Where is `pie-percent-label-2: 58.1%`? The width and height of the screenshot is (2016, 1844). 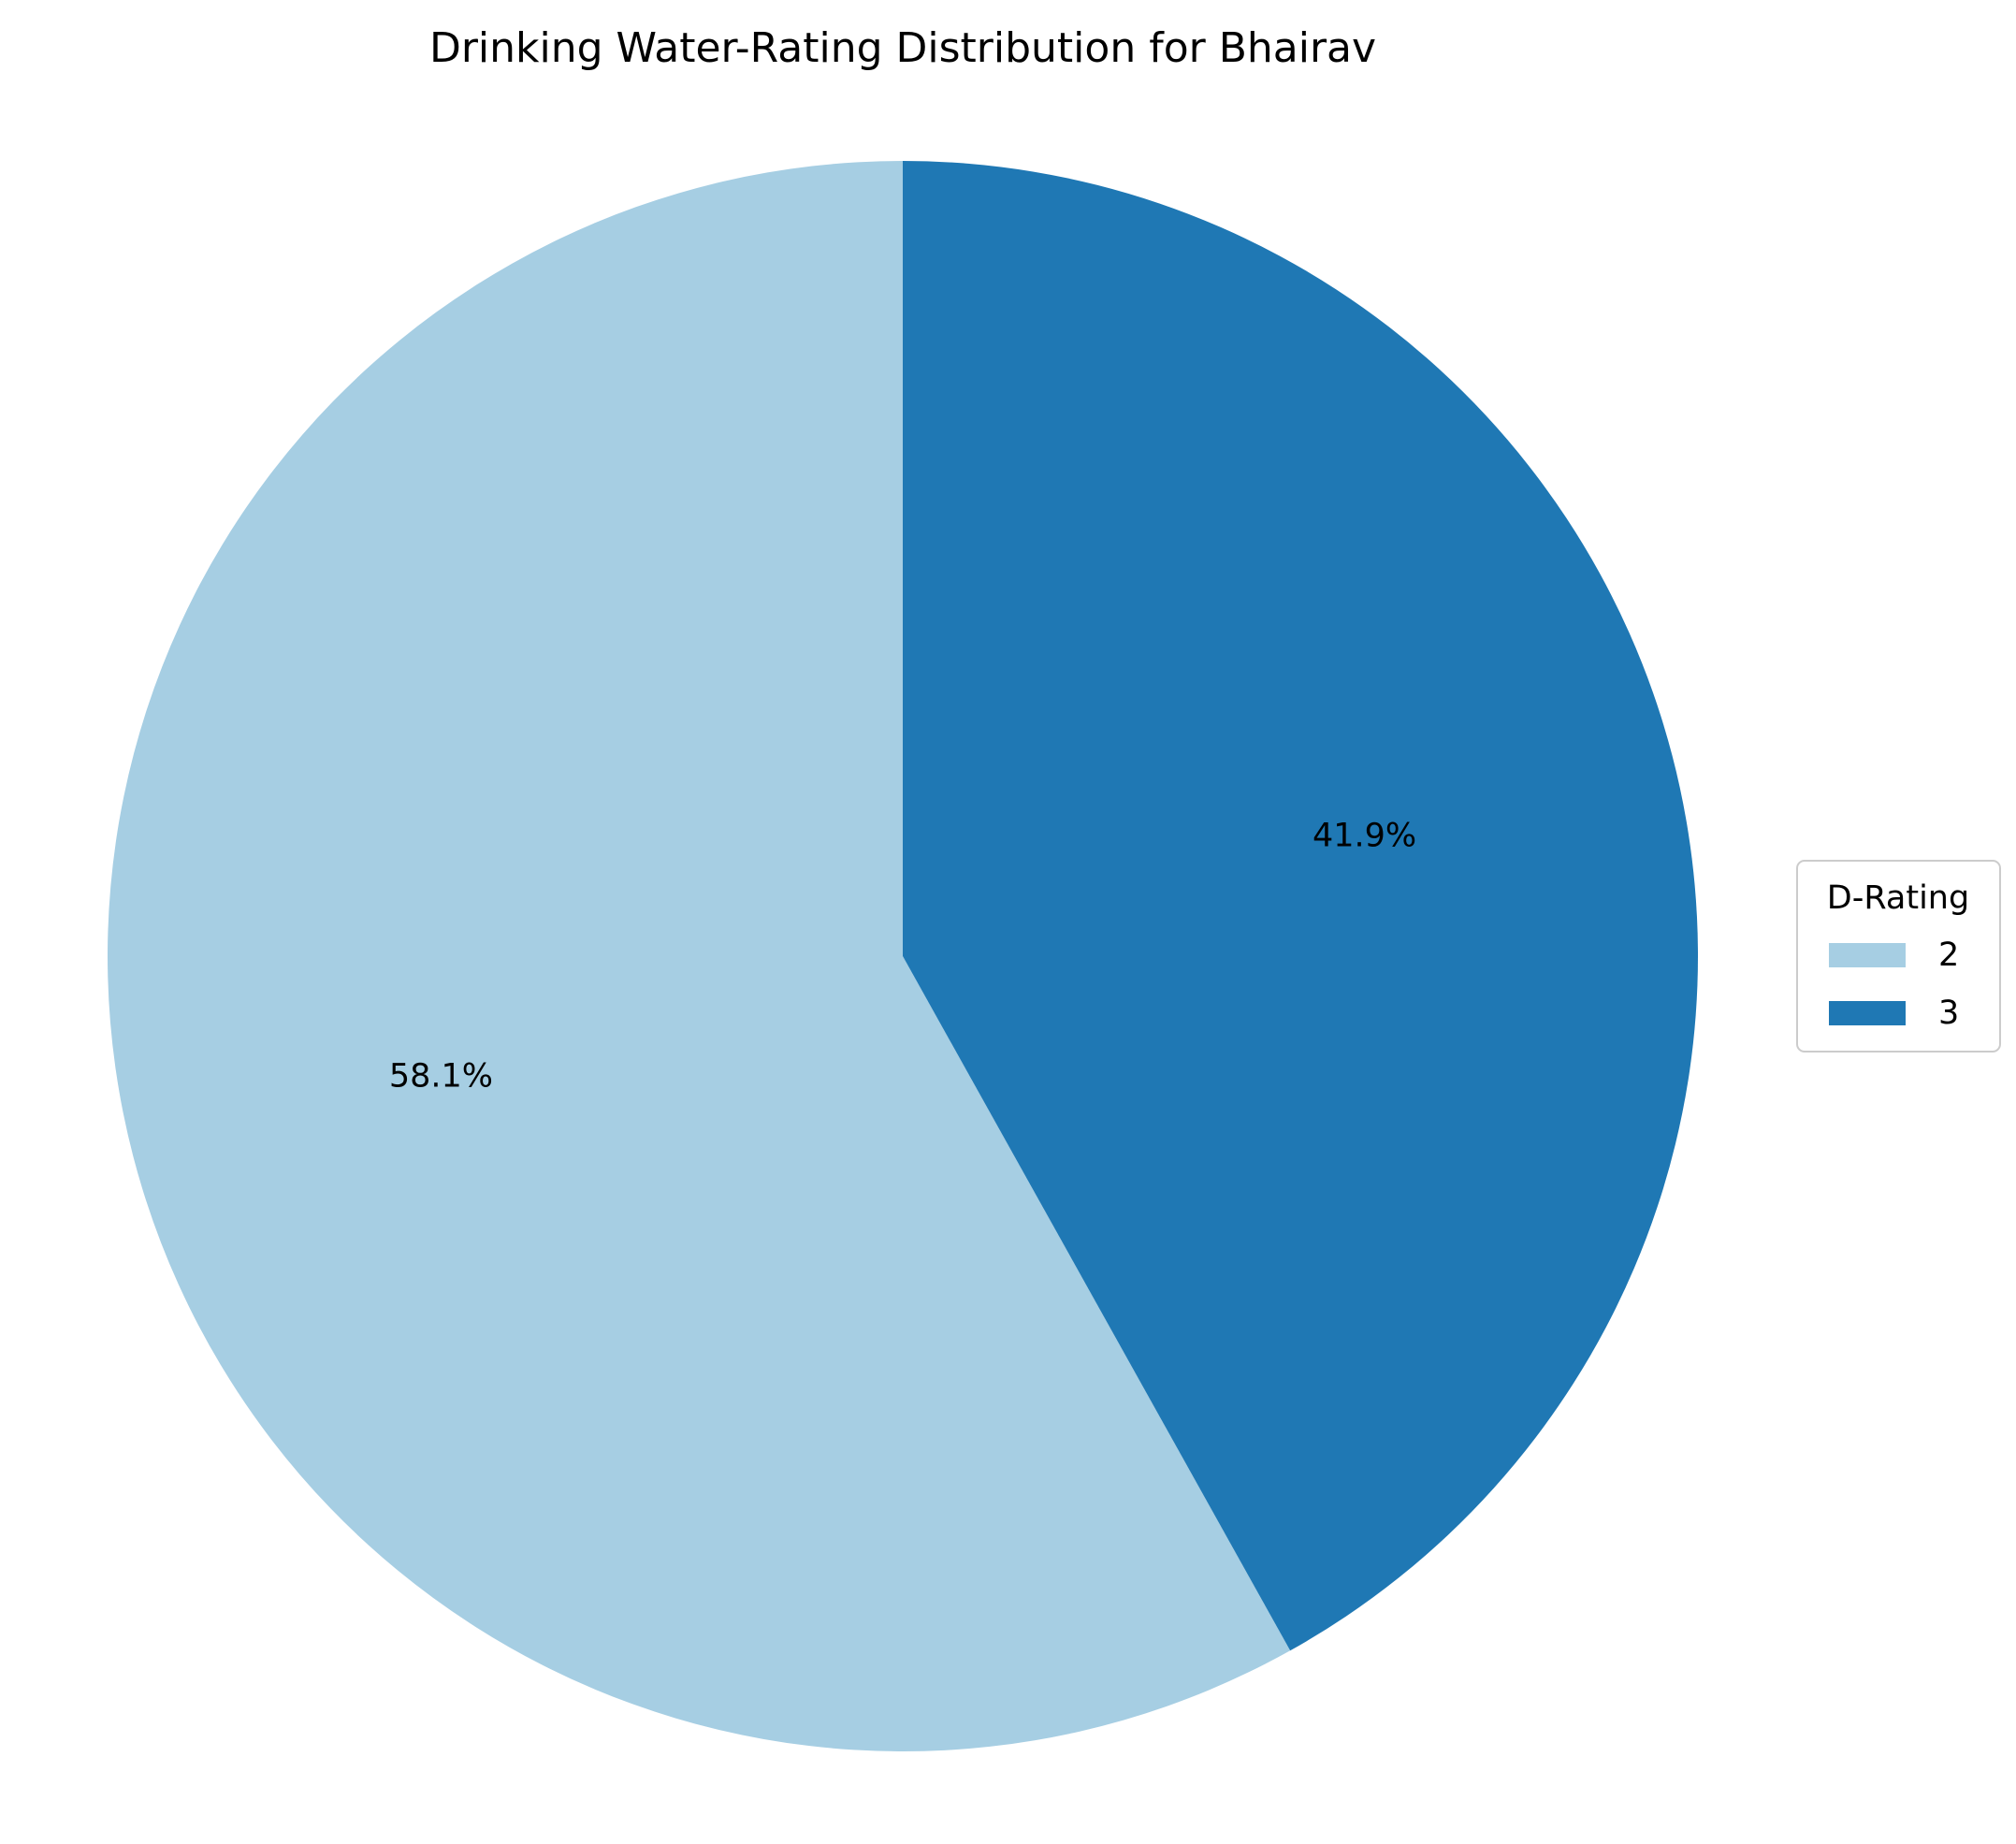
pie-percent-label-2: 58.1% is located at coordinates (441, 1076).